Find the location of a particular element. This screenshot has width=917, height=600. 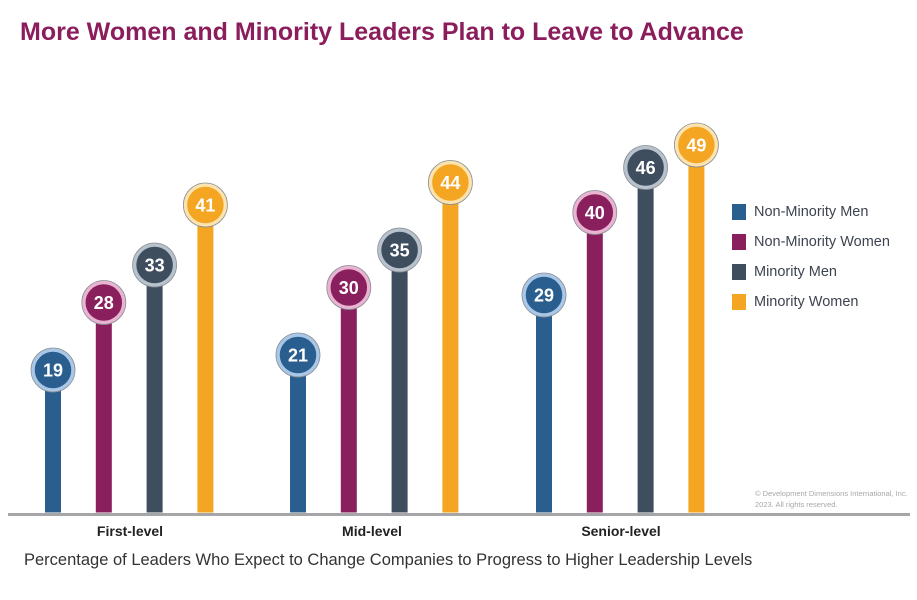

legend-label: Non-Minority Men is located at coordinates (811, 212).